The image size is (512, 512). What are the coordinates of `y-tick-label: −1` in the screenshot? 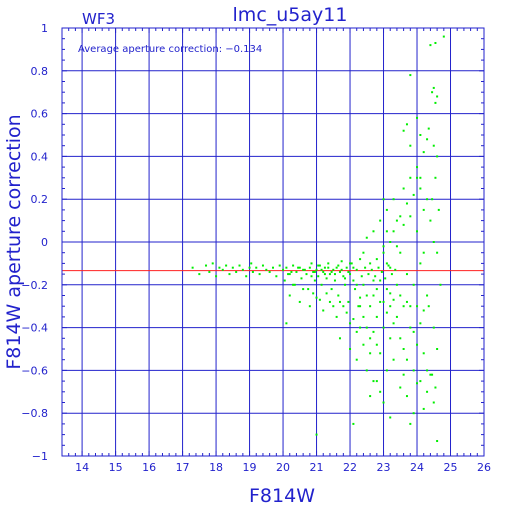 It's located at (40, 456).